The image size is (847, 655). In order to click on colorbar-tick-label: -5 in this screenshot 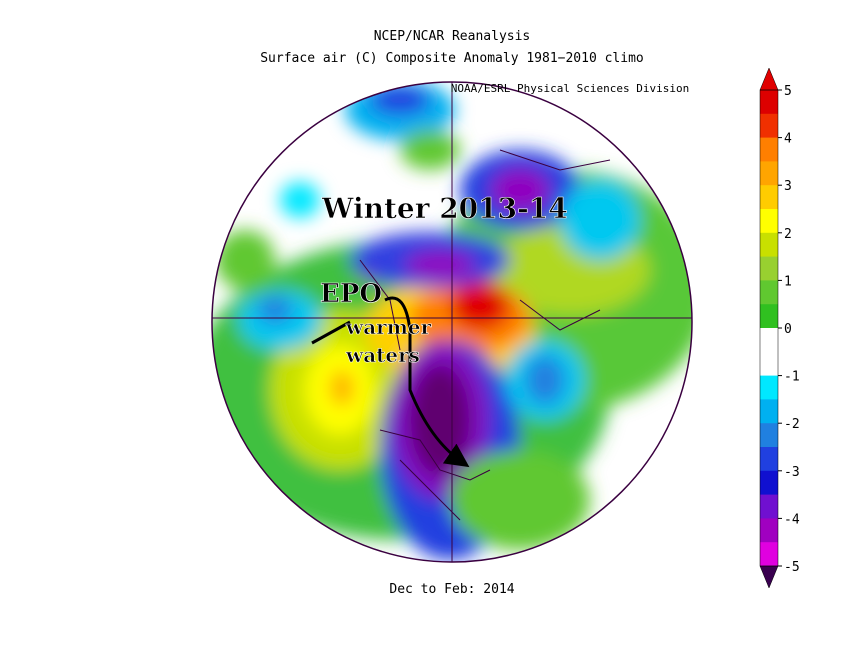, I will do `click(792, 567)`.